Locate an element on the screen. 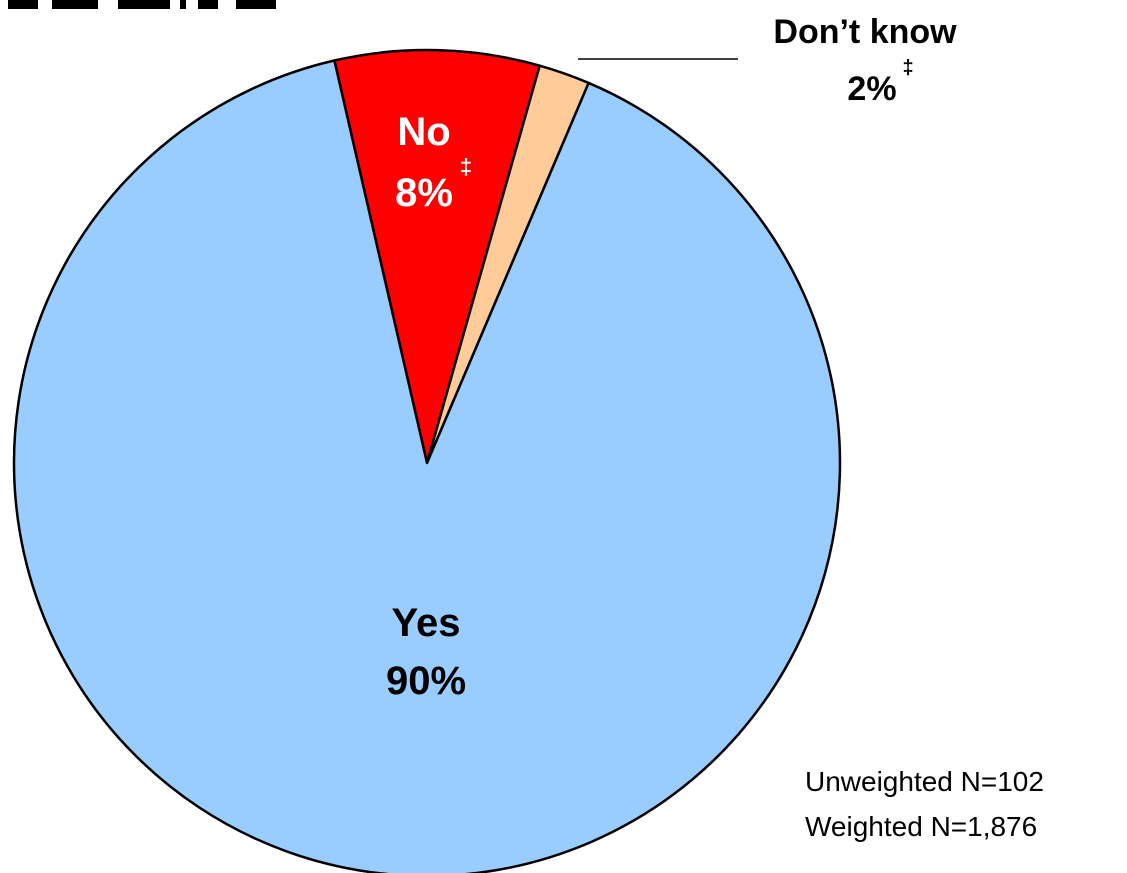 This screenshot has height=873, width=1127. label-dont-know-value: 2% is located at coordinates (871, 89).